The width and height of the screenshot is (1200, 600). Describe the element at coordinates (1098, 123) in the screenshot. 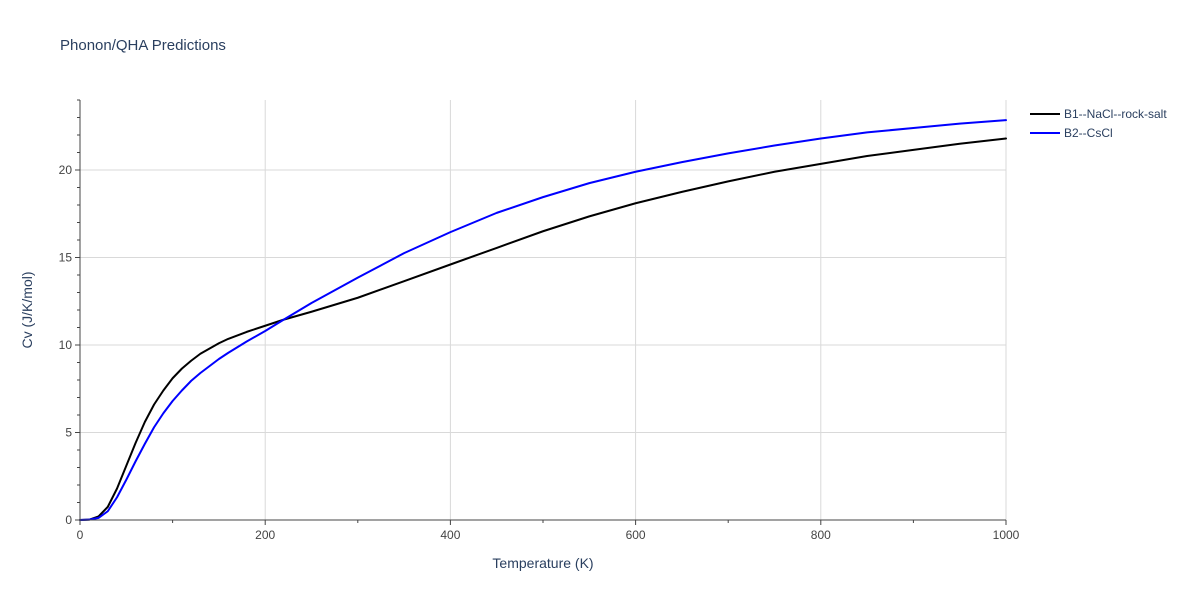

I see `legend: B1--NaCl--rock-salt B2--CsCl` at that location.